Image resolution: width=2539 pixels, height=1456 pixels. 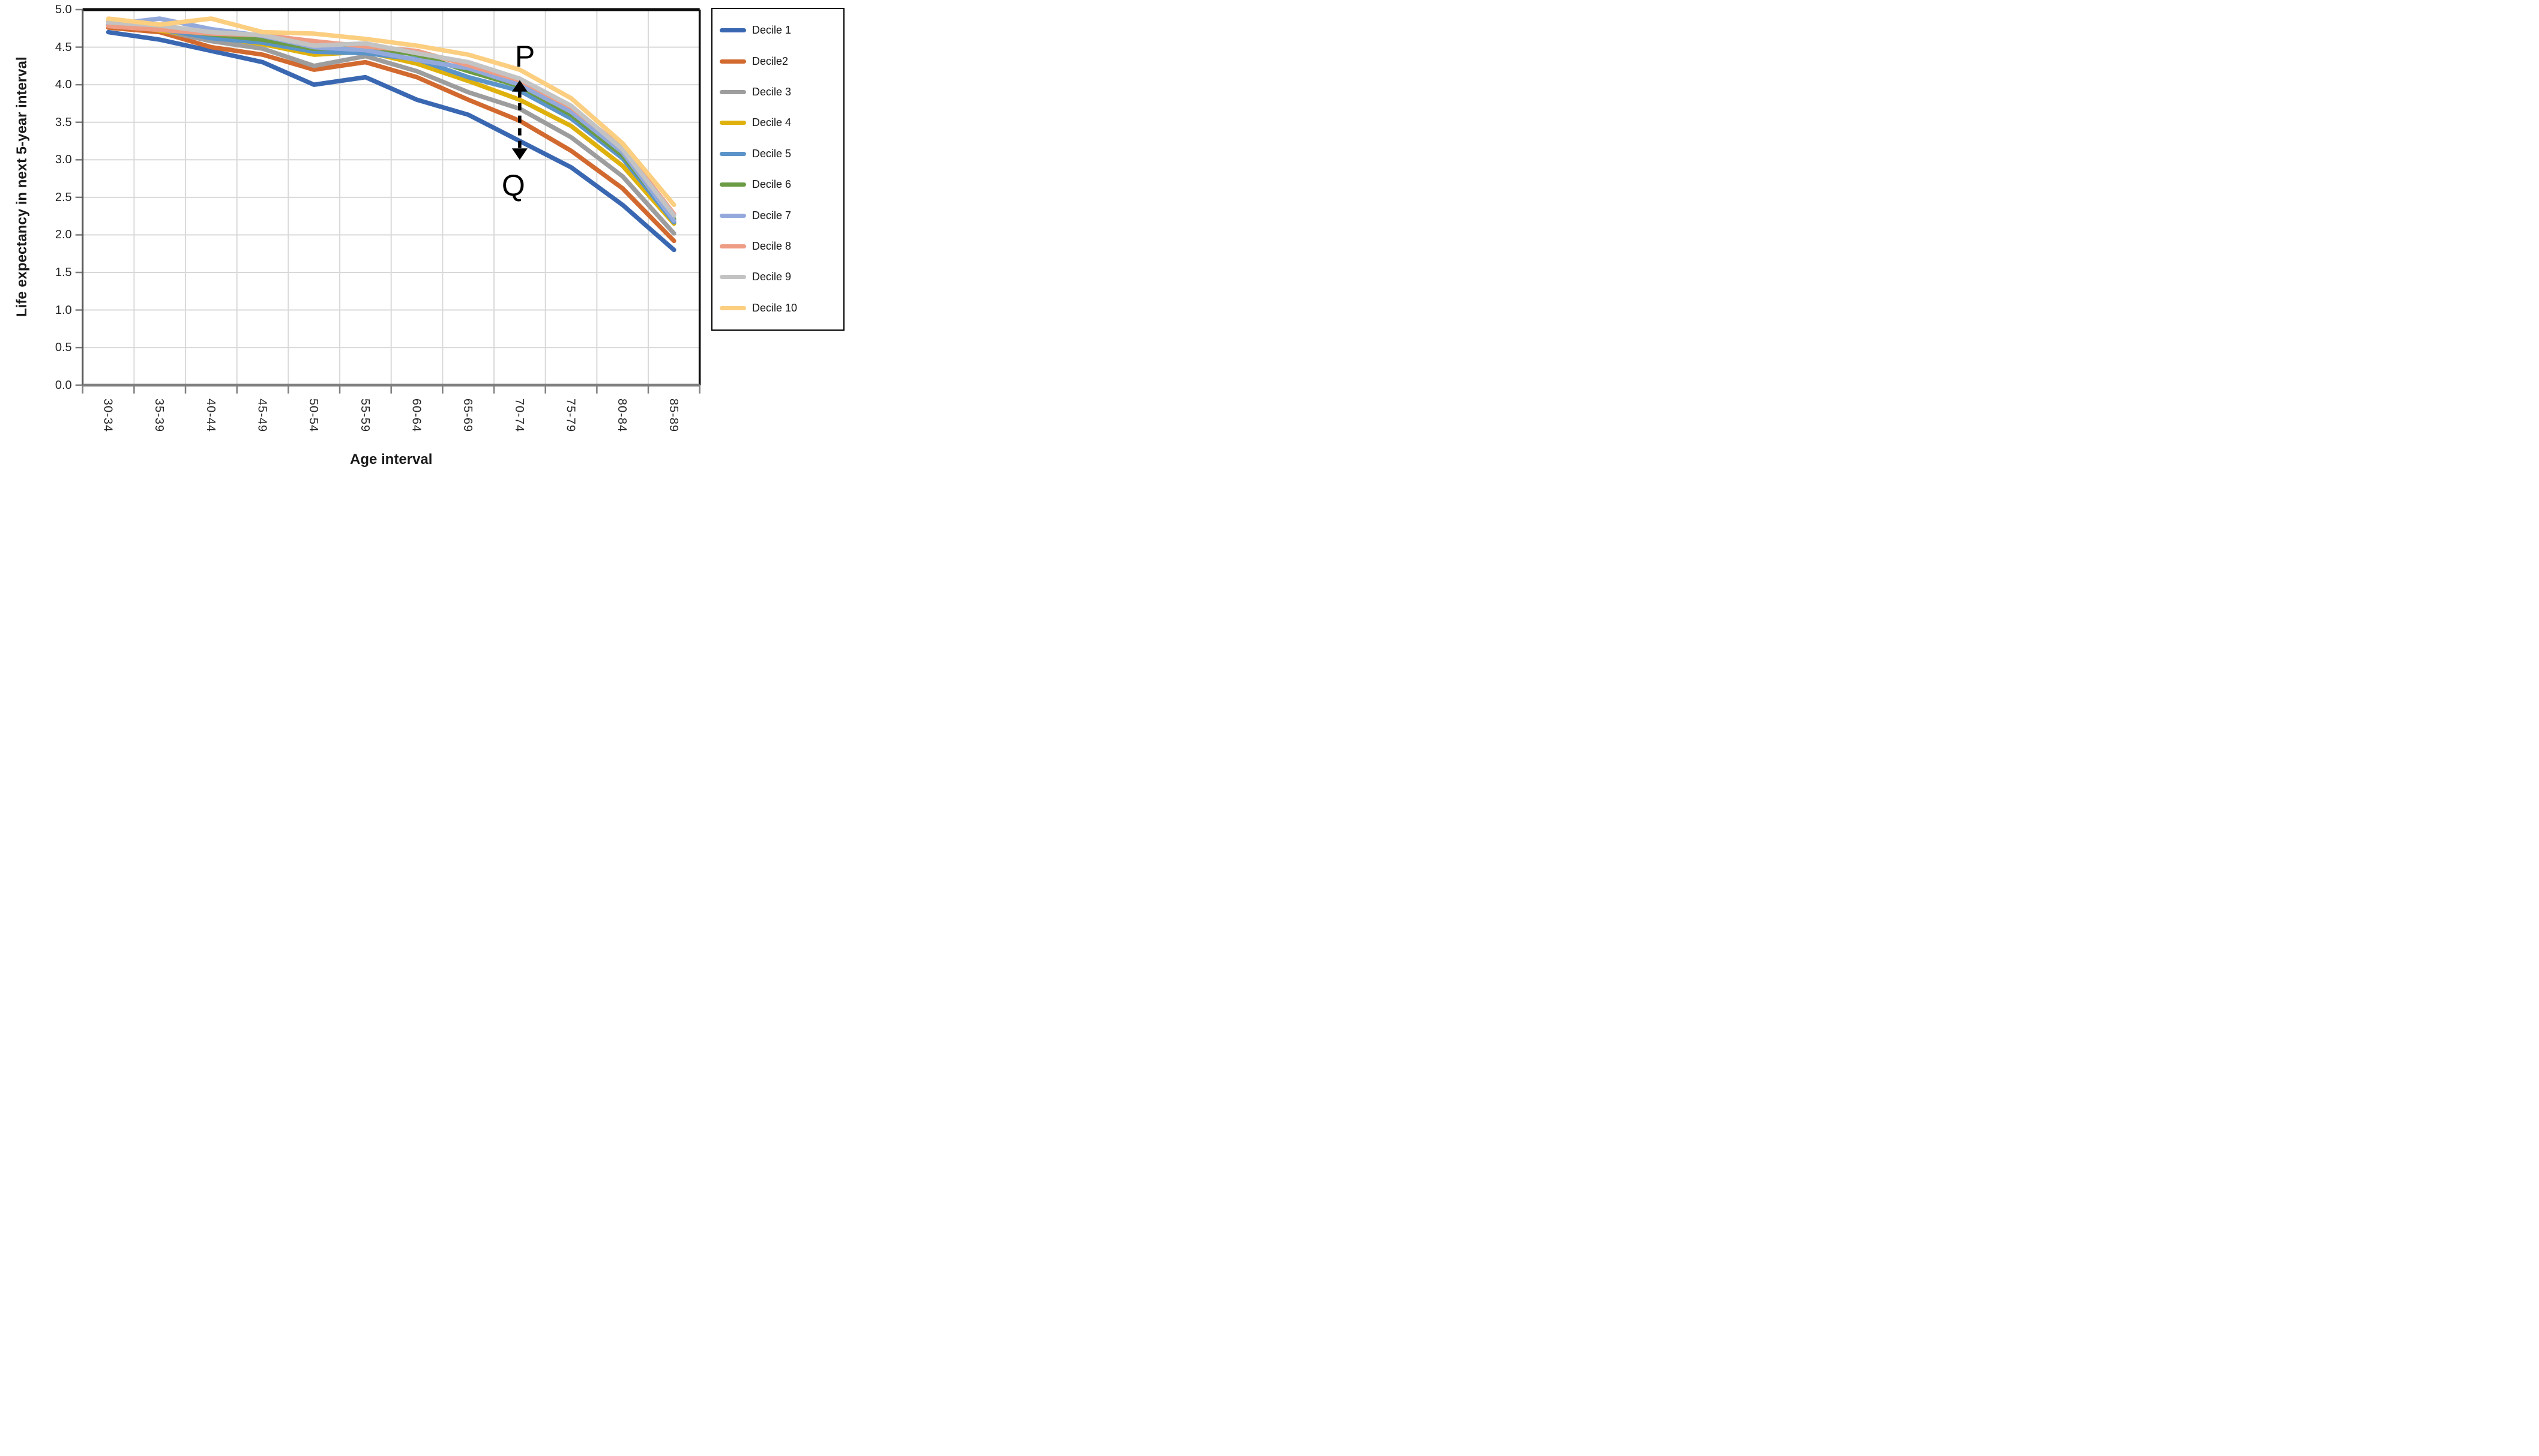 What do you see at coordinates (622, 415) in the screenshot?
I see `x-tick-label: 80-84` at bounding box center [622, 415].